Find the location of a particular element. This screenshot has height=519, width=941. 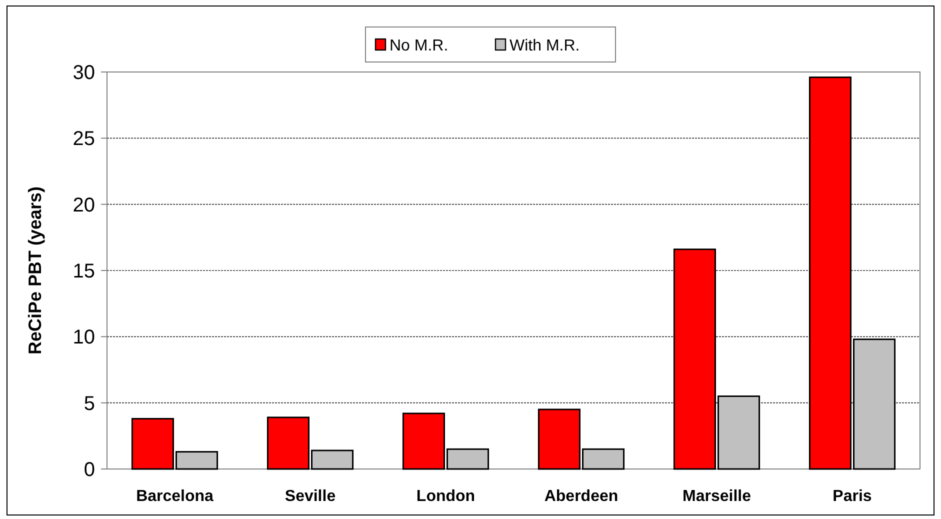

x-tick-label: Aberdeen is located at coordinates (581, 496).